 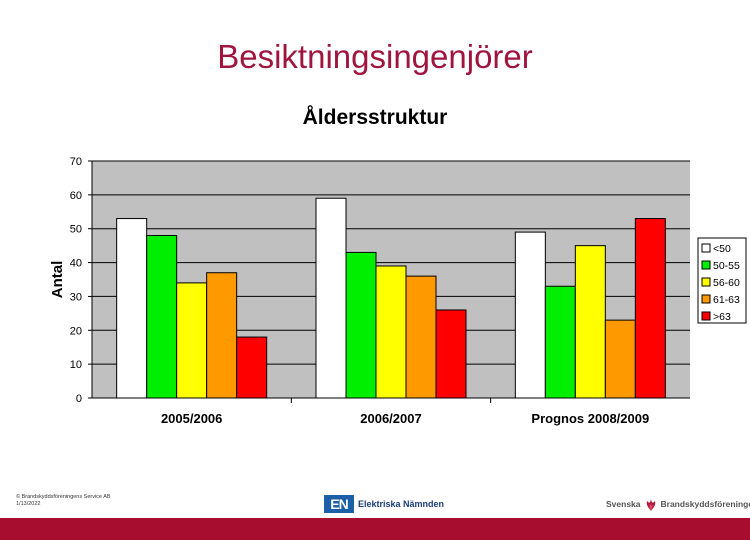 I want to click on slide-title: Besiktningsingenjörer, so click(x=375, y=56).